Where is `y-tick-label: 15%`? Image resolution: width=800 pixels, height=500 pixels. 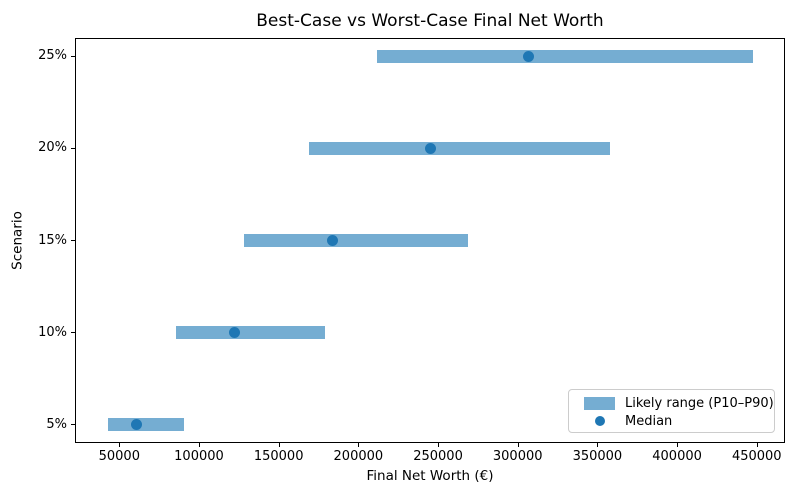 y-tick-label: 15% is located at coordinates (52, 240).